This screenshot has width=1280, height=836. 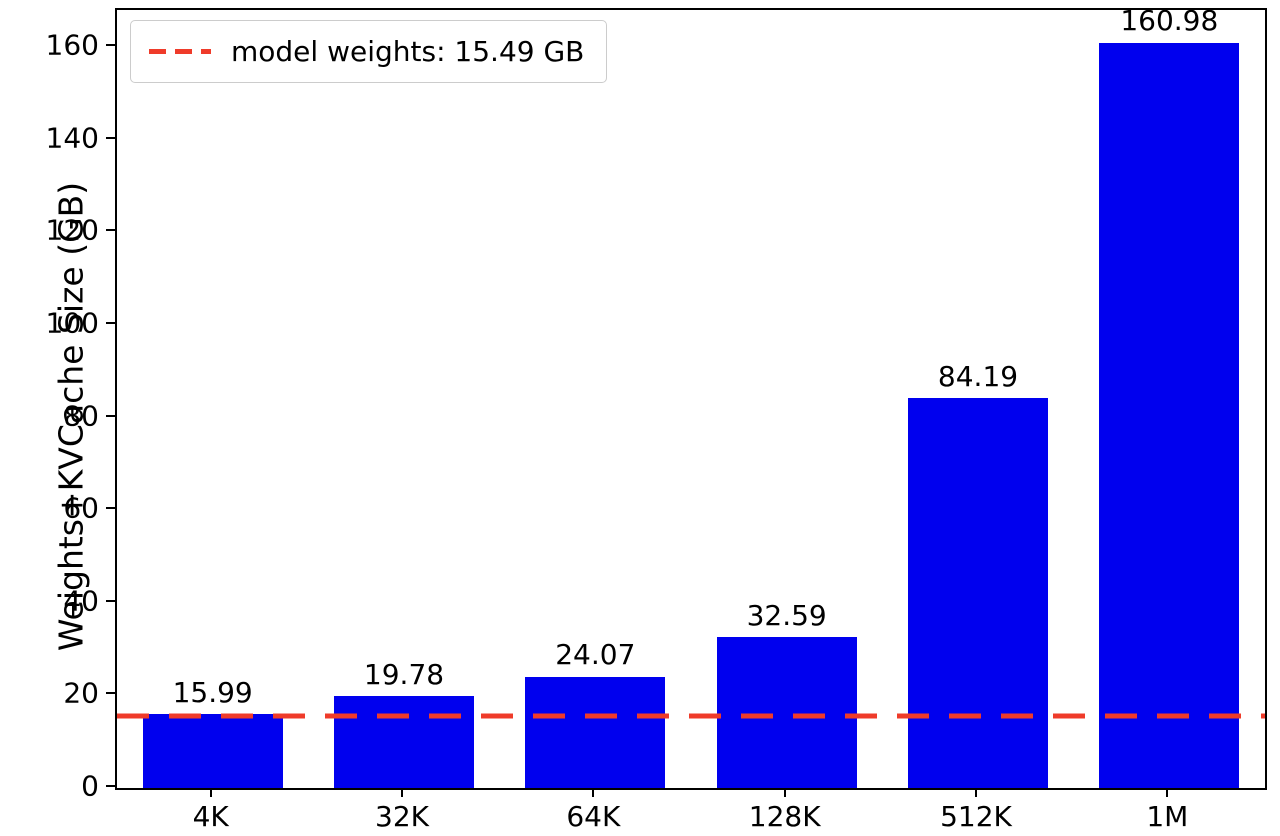 What do you see at coordinates (81, 416) in the screenshot?
I see `y-tick-label-80: 80` at bounding box center [81, 416].